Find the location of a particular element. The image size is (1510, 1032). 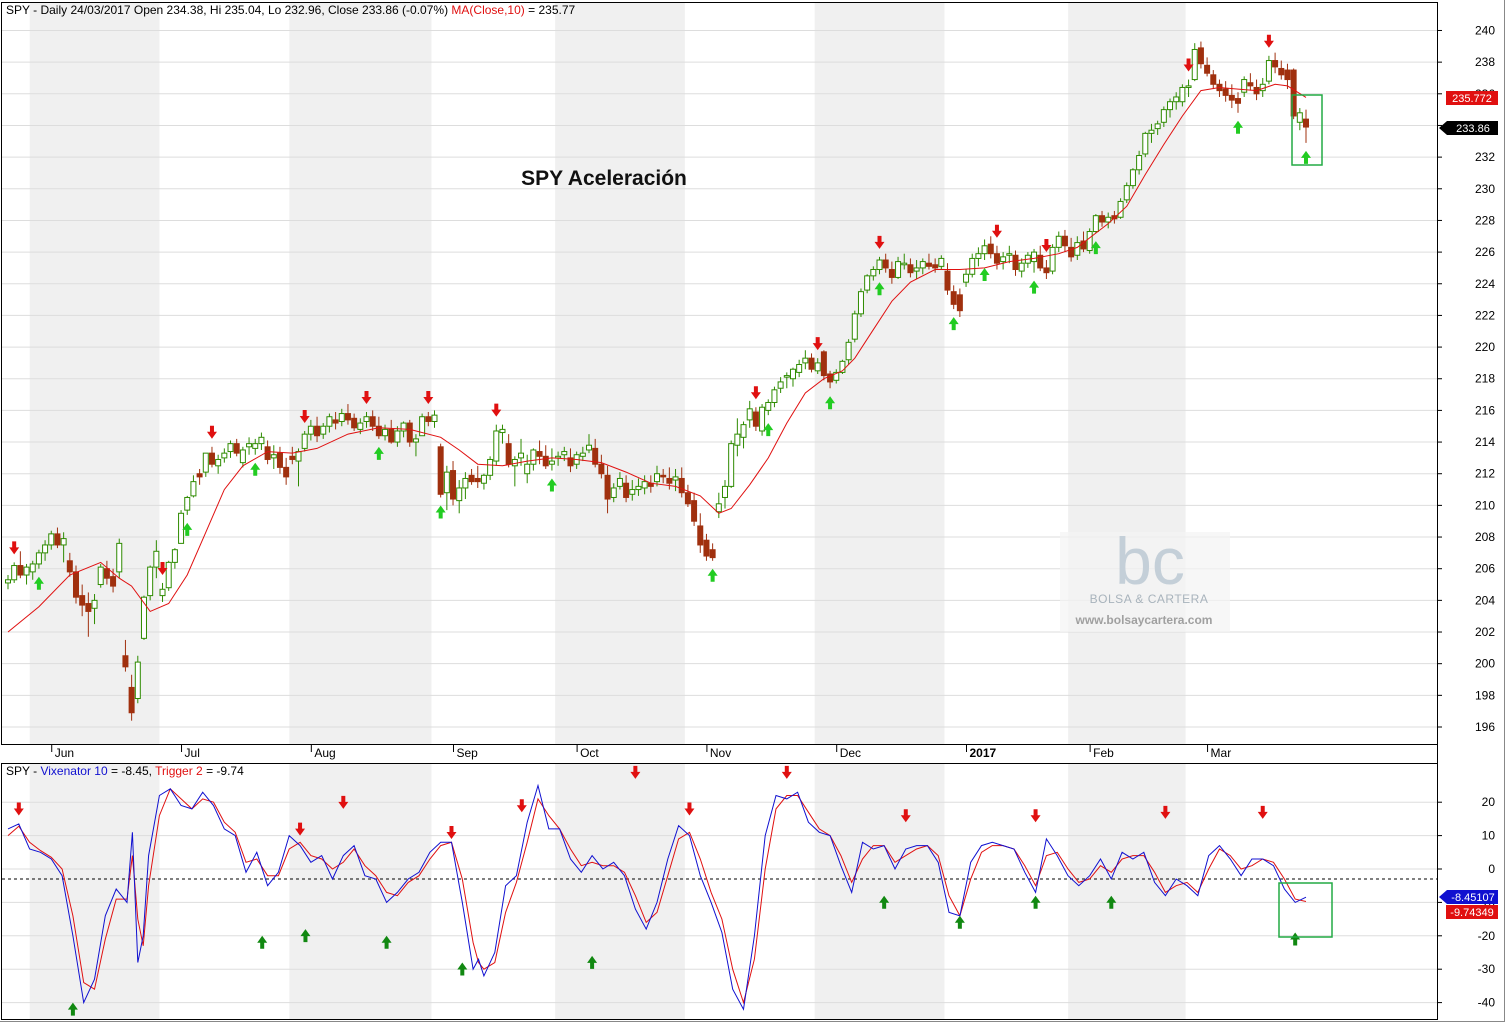

osc-tick-label: -30 is located at coordinates (1487, 969).